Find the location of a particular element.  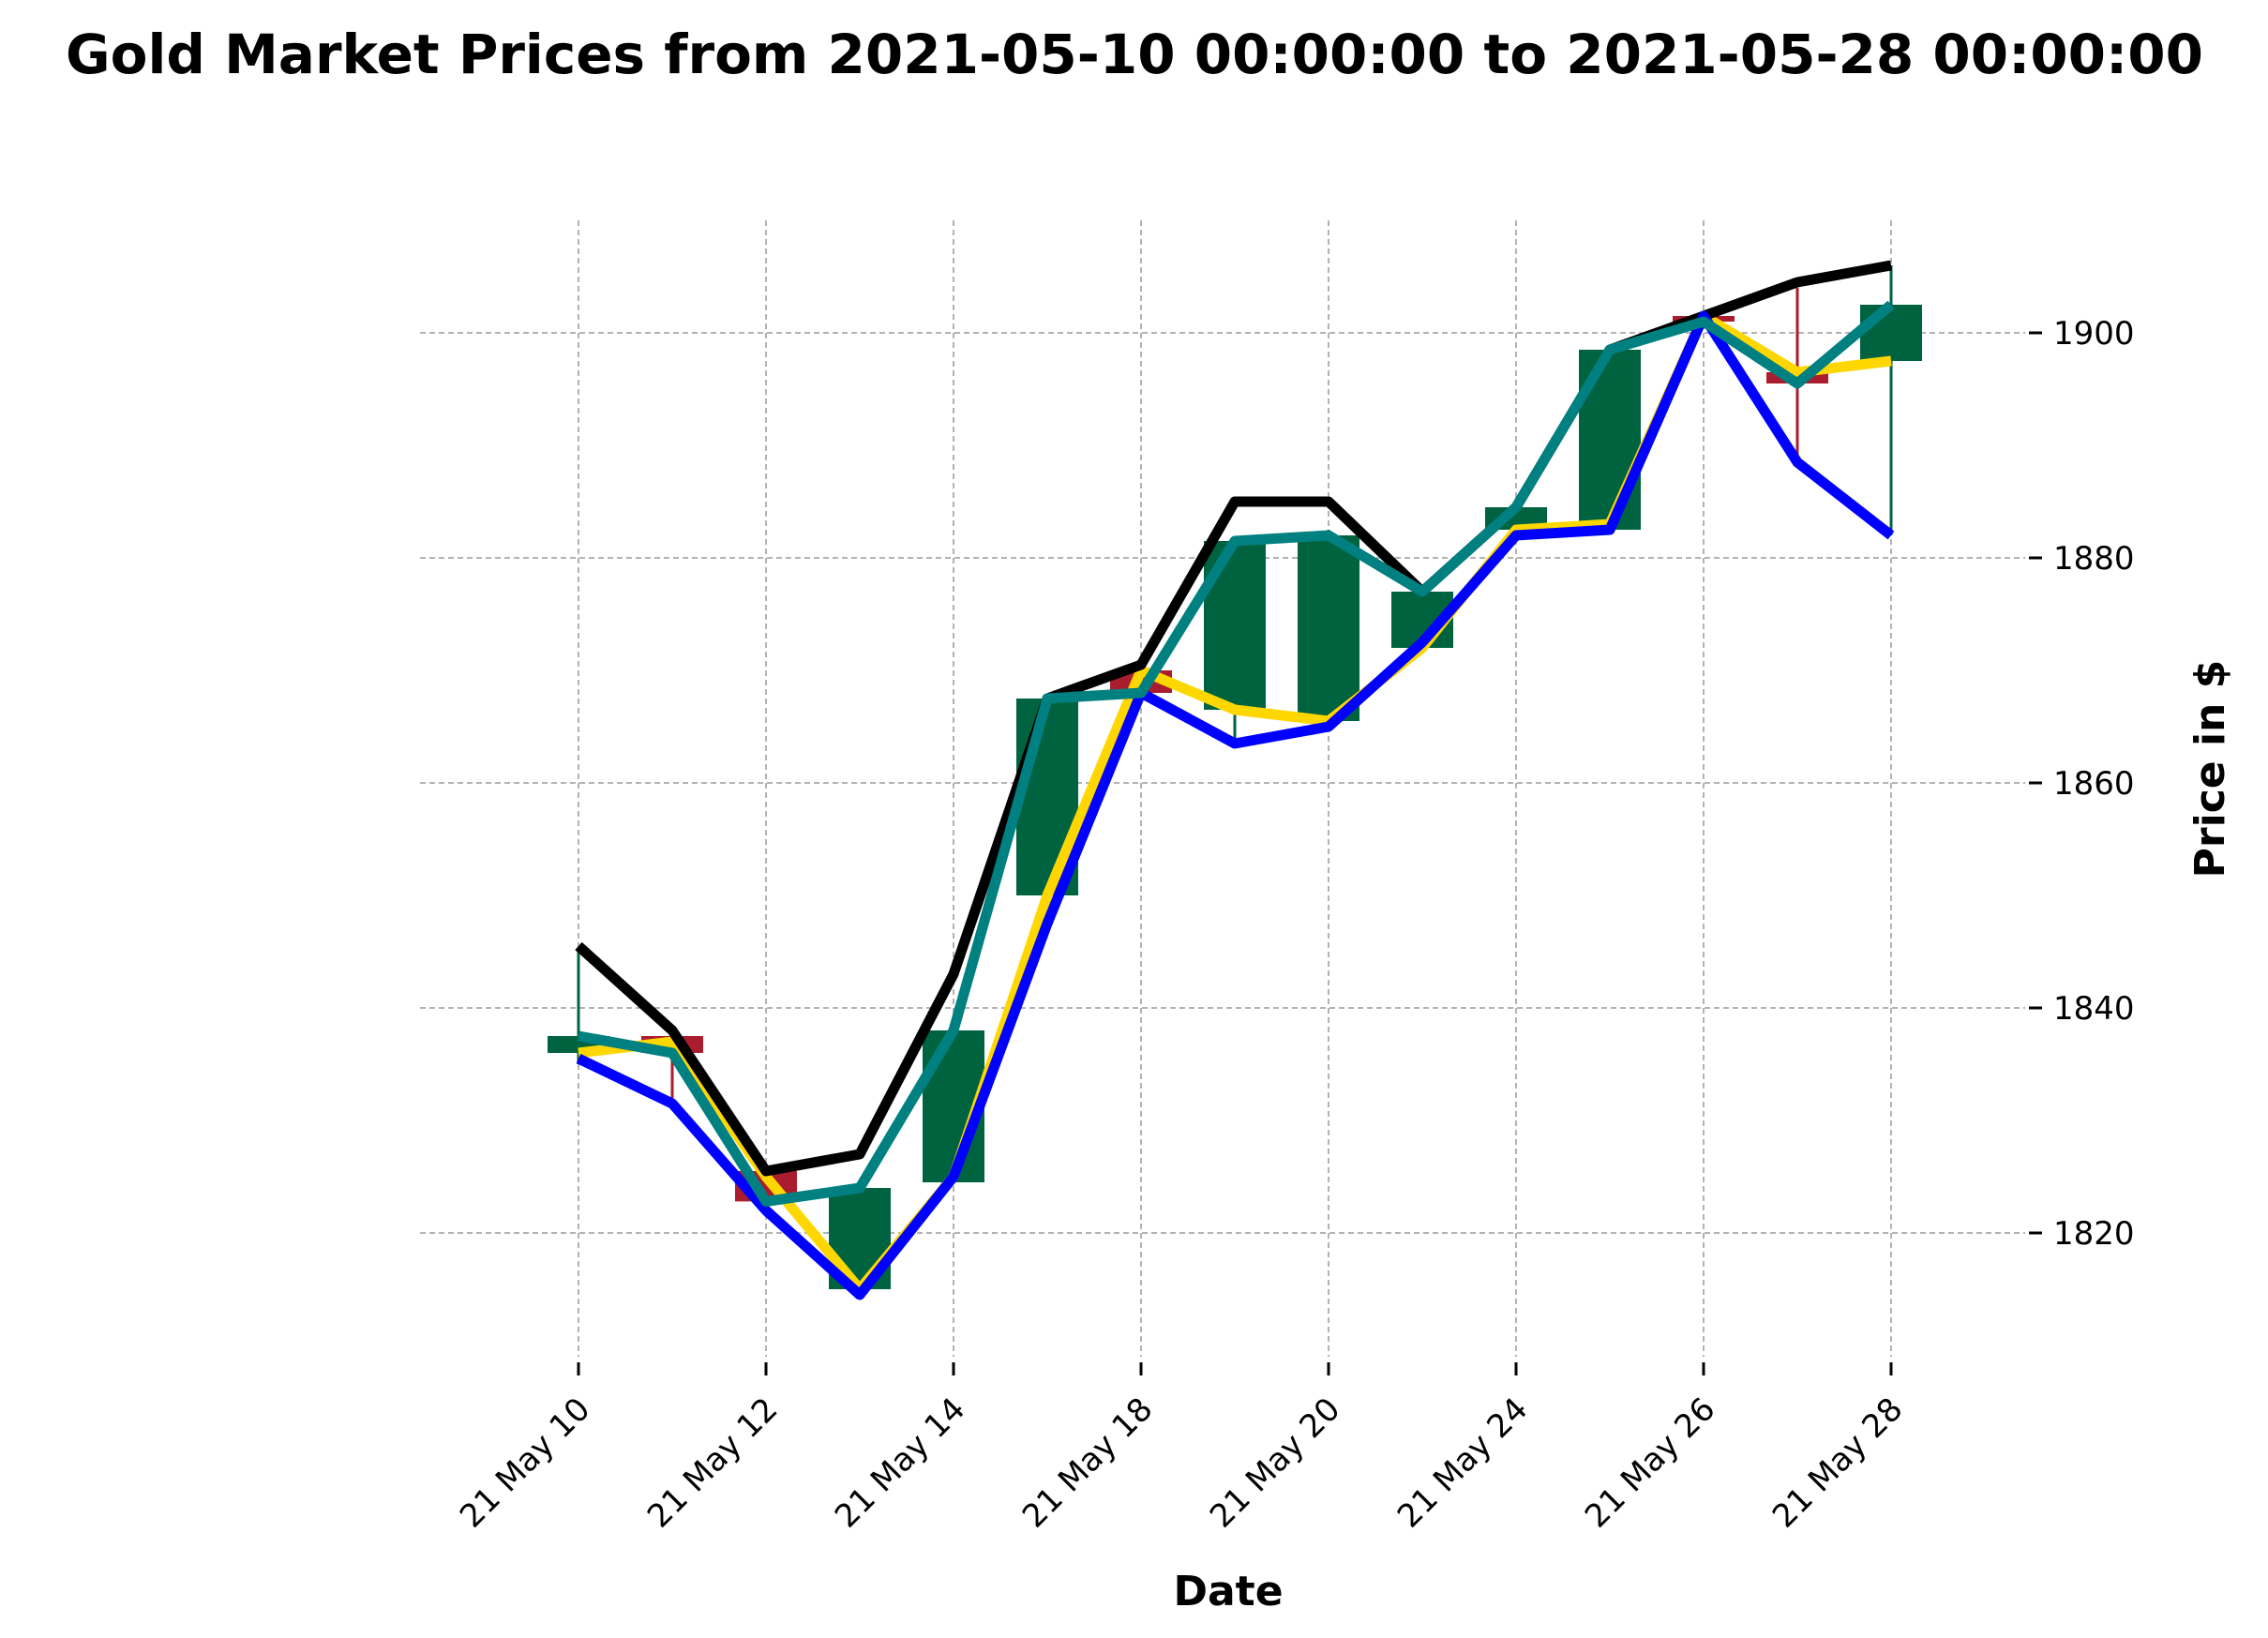

x-axis-label: Date is located at coordinates (1228, 1591).